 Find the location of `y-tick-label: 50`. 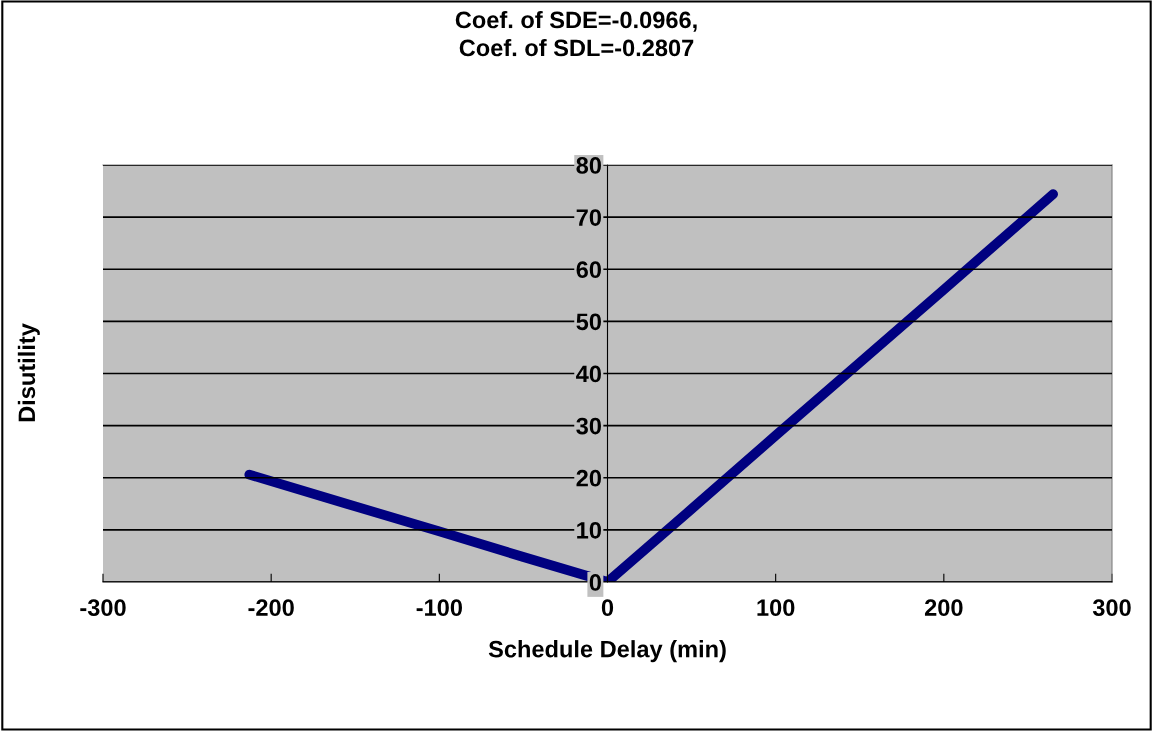

y-tick-label: 50 is located at coordinates (588, 322).